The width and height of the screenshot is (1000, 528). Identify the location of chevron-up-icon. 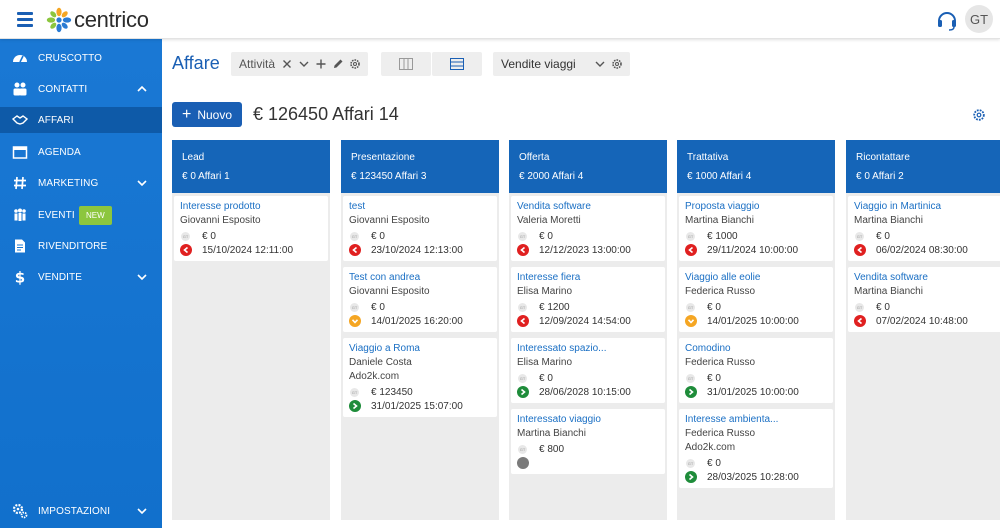
(142, 89).